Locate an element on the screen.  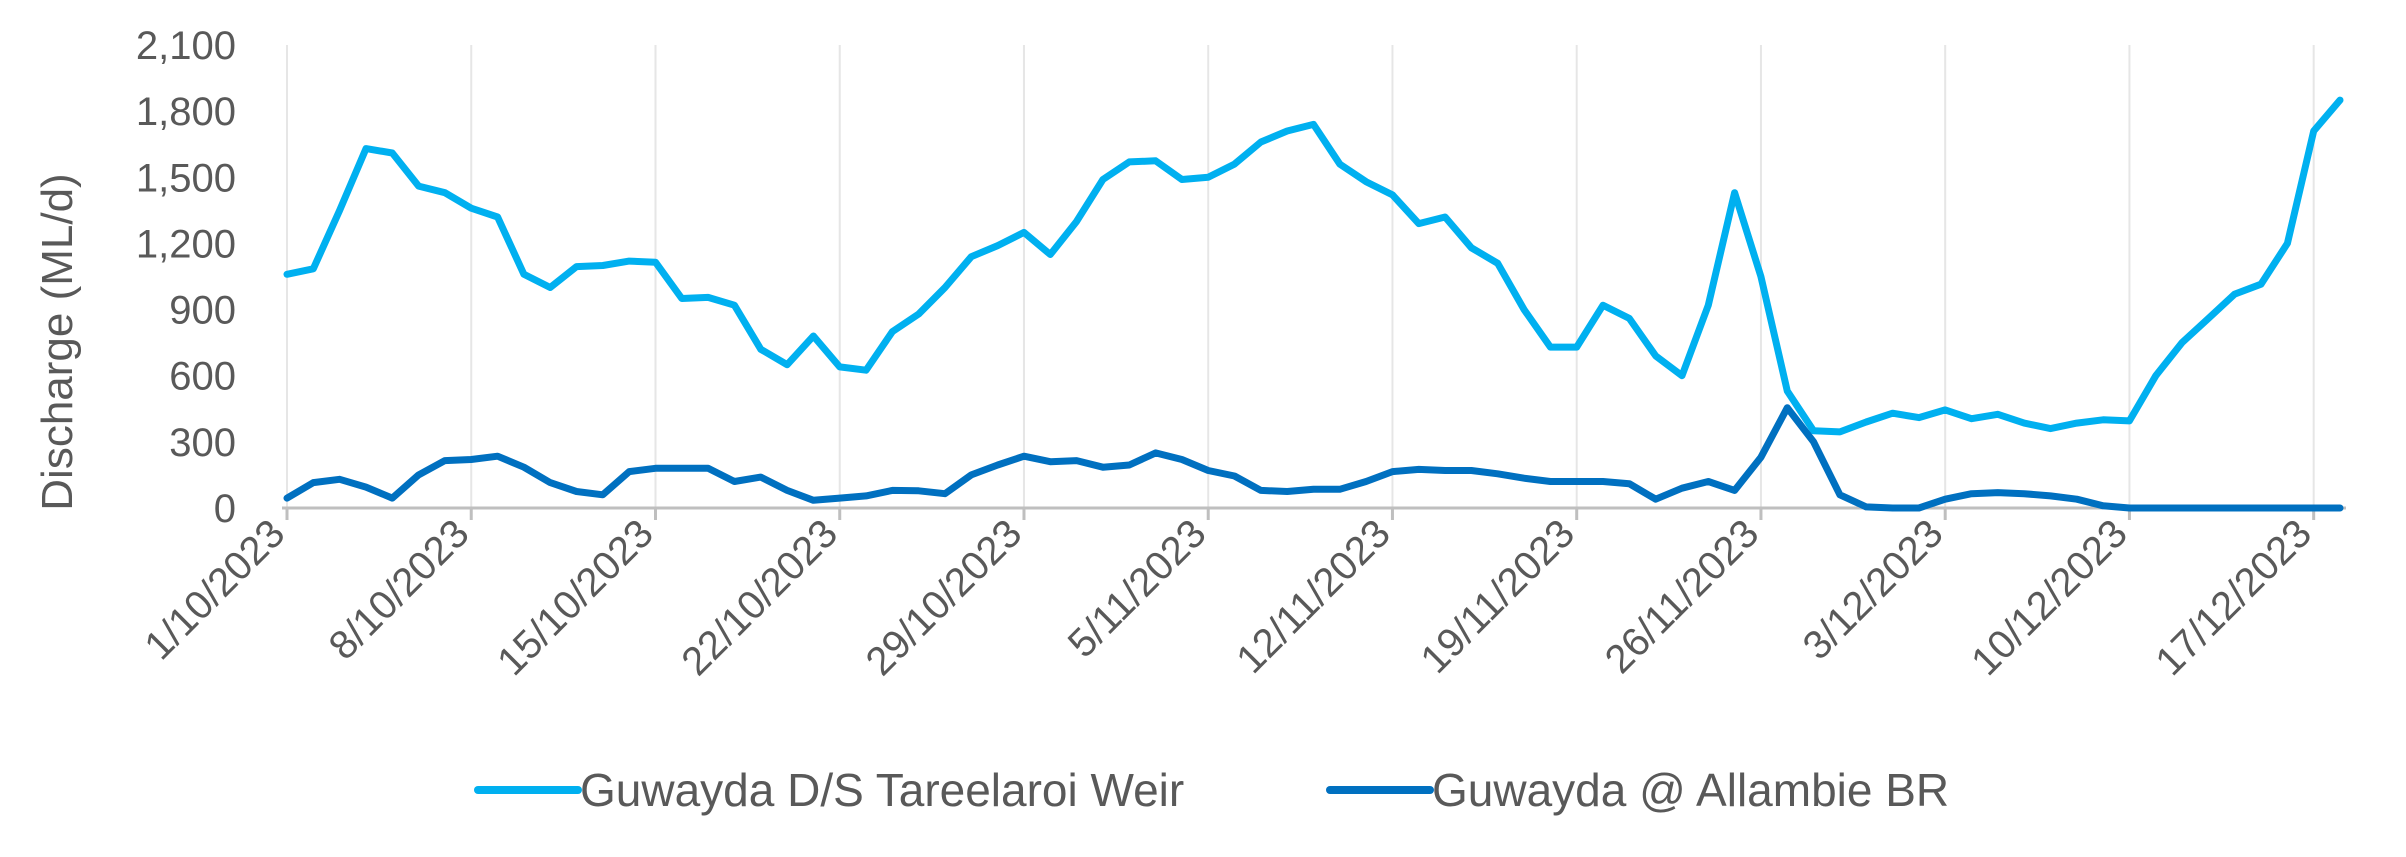
y-axis-tick-labels: 0 300 600 900 1,200 1,500 1,800 2,100 is located at coordinates (186, 277).